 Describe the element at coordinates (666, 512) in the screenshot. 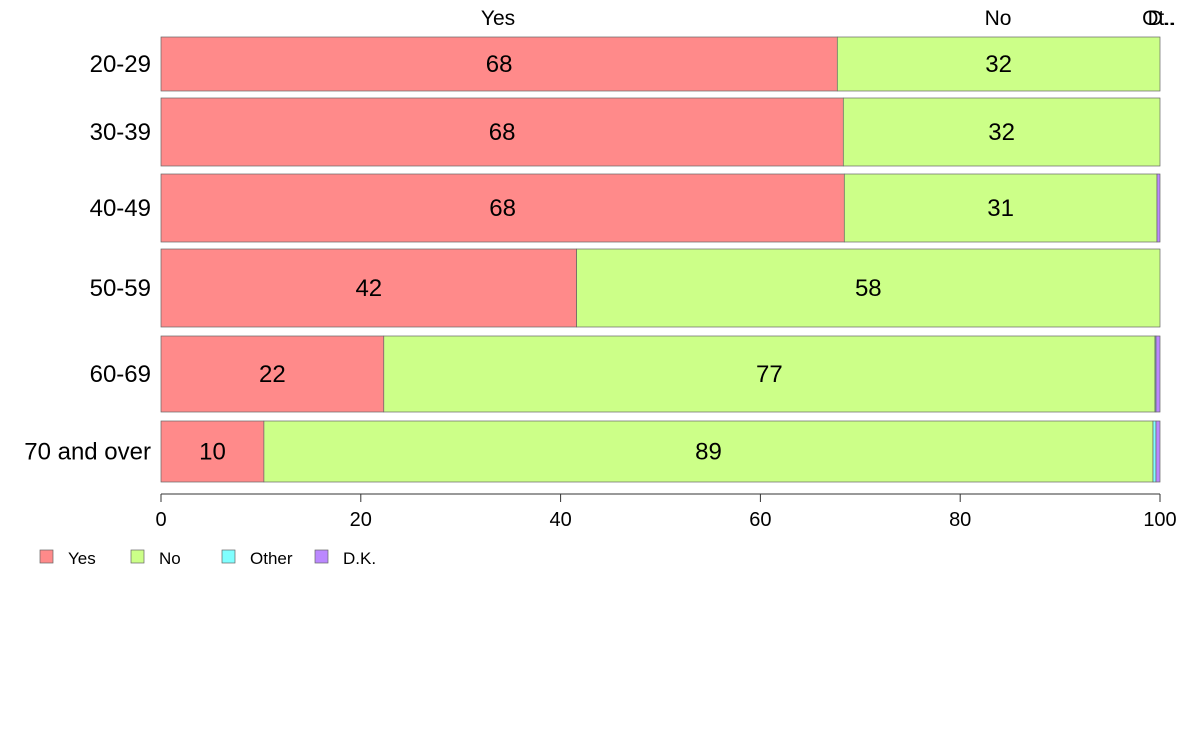

I see `x-axis: 0 20 40 60 80 100` at that location.